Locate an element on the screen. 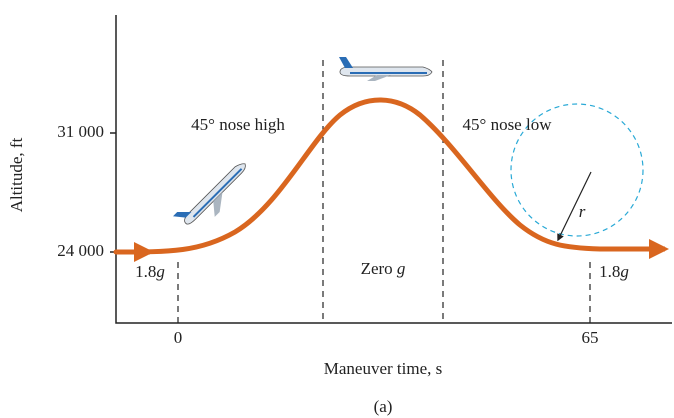  x-tick-label: 65 is located at coordinates (590, 337).